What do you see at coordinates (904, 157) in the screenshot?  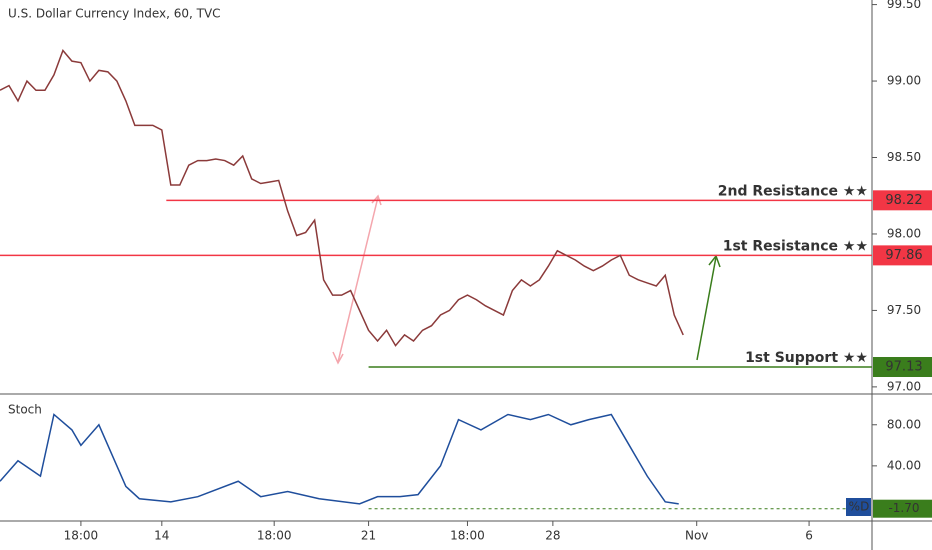 I see `y-tick-label: 98.50` at bounding box center [904, 157].